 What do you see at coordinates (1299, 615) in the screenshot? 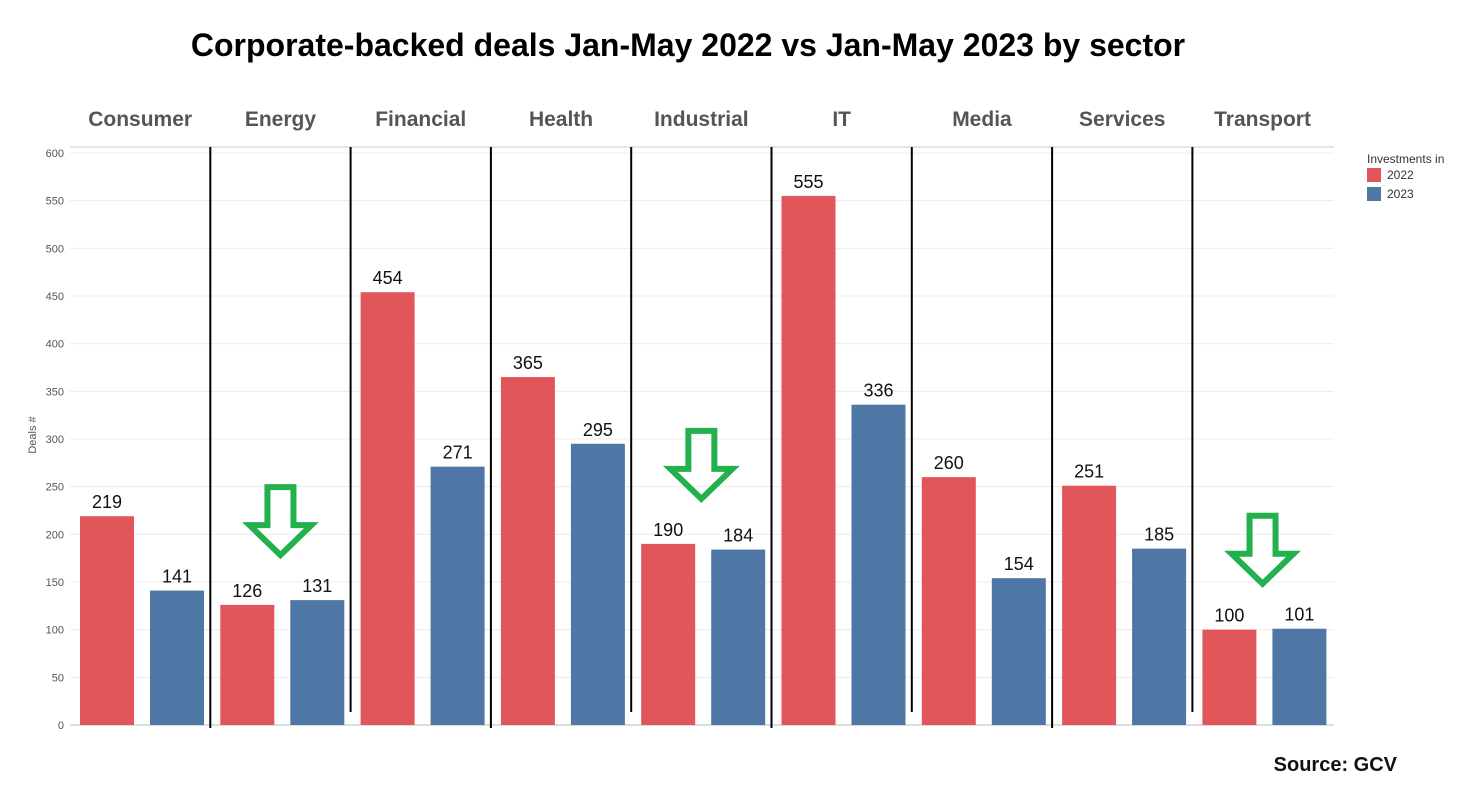
I see `data-label: 101` at bounding box center [1299, 615].